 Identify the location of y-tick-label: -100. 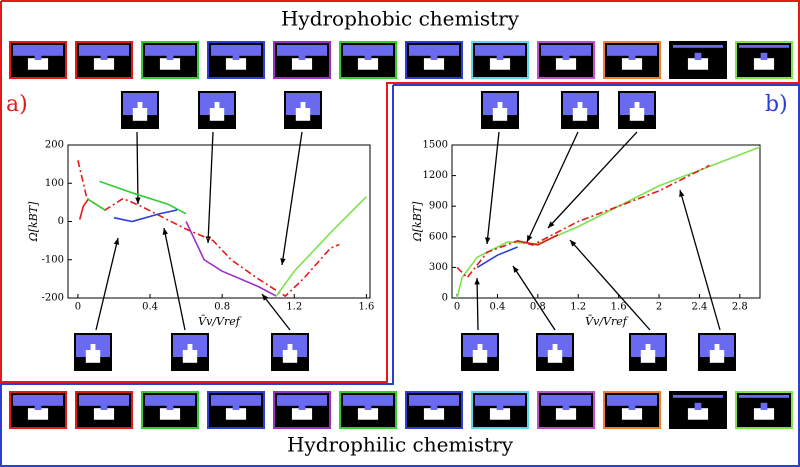
(53, 259).